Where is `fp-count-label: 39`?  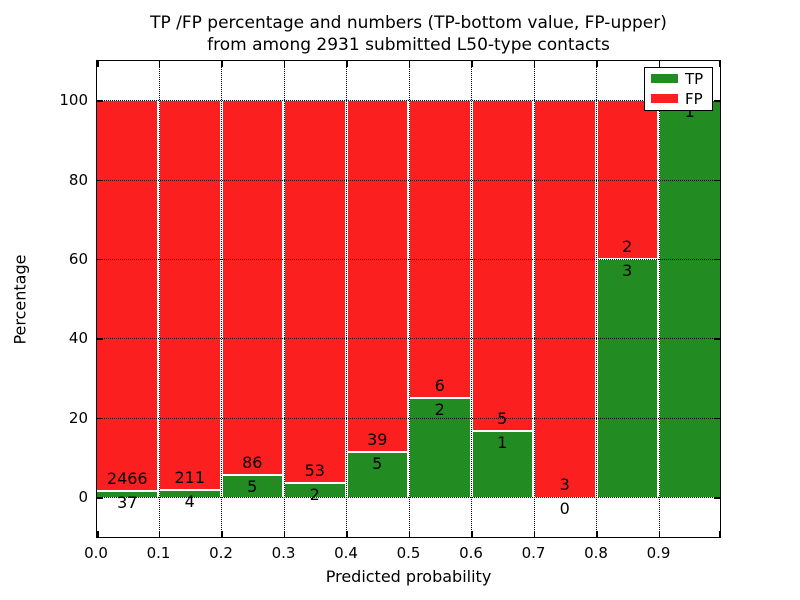 fp-count-label: 39 is located at coordinates (377, 439).